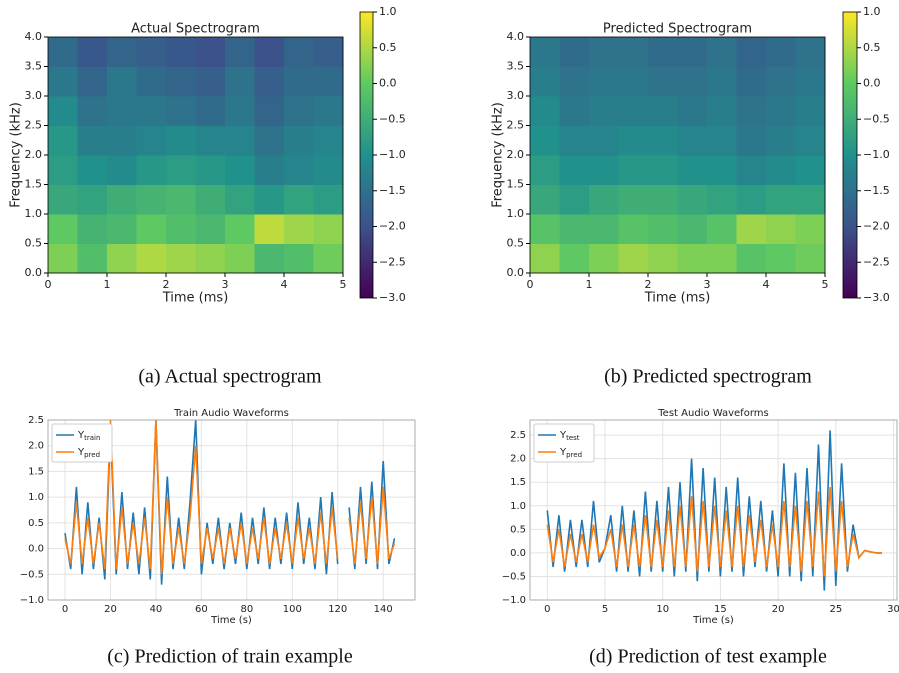  I want to click on x-tick-label: 100, so click(292, 609).